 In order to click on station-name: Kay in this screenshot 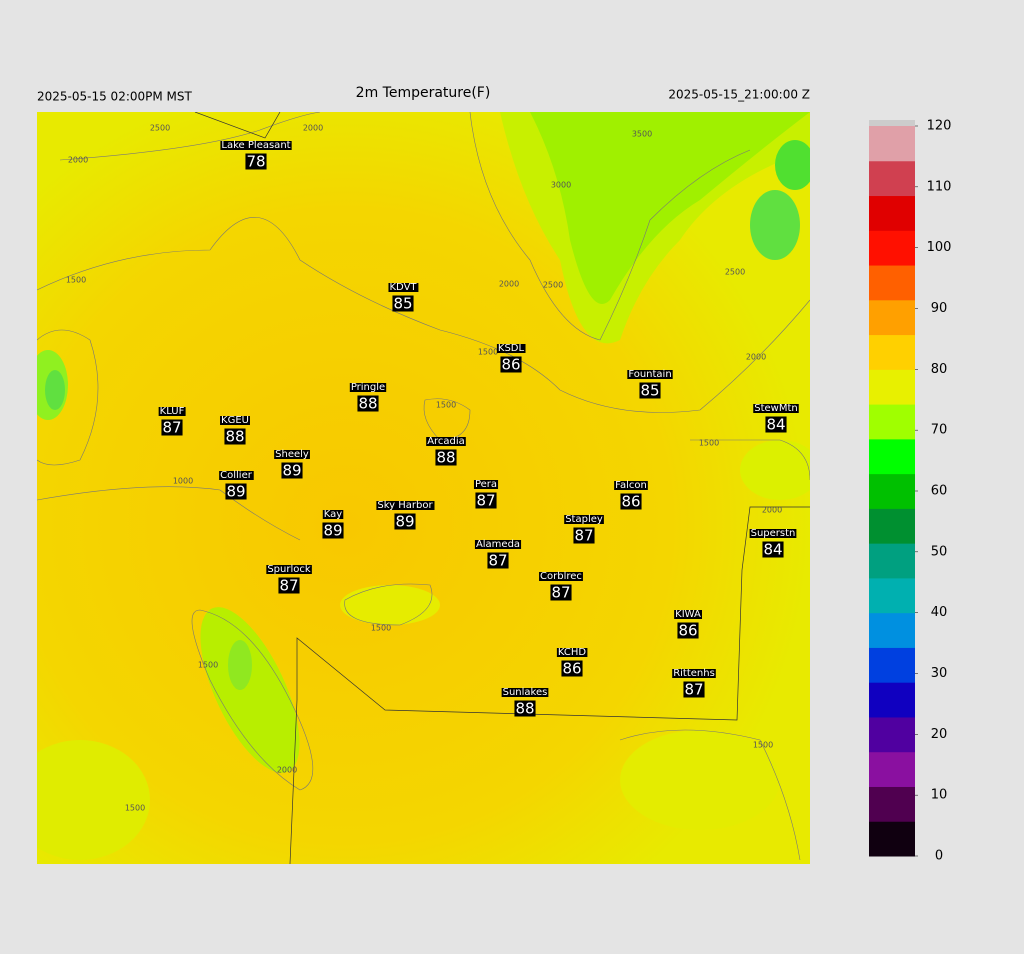, I will do `click(333, 514)`.